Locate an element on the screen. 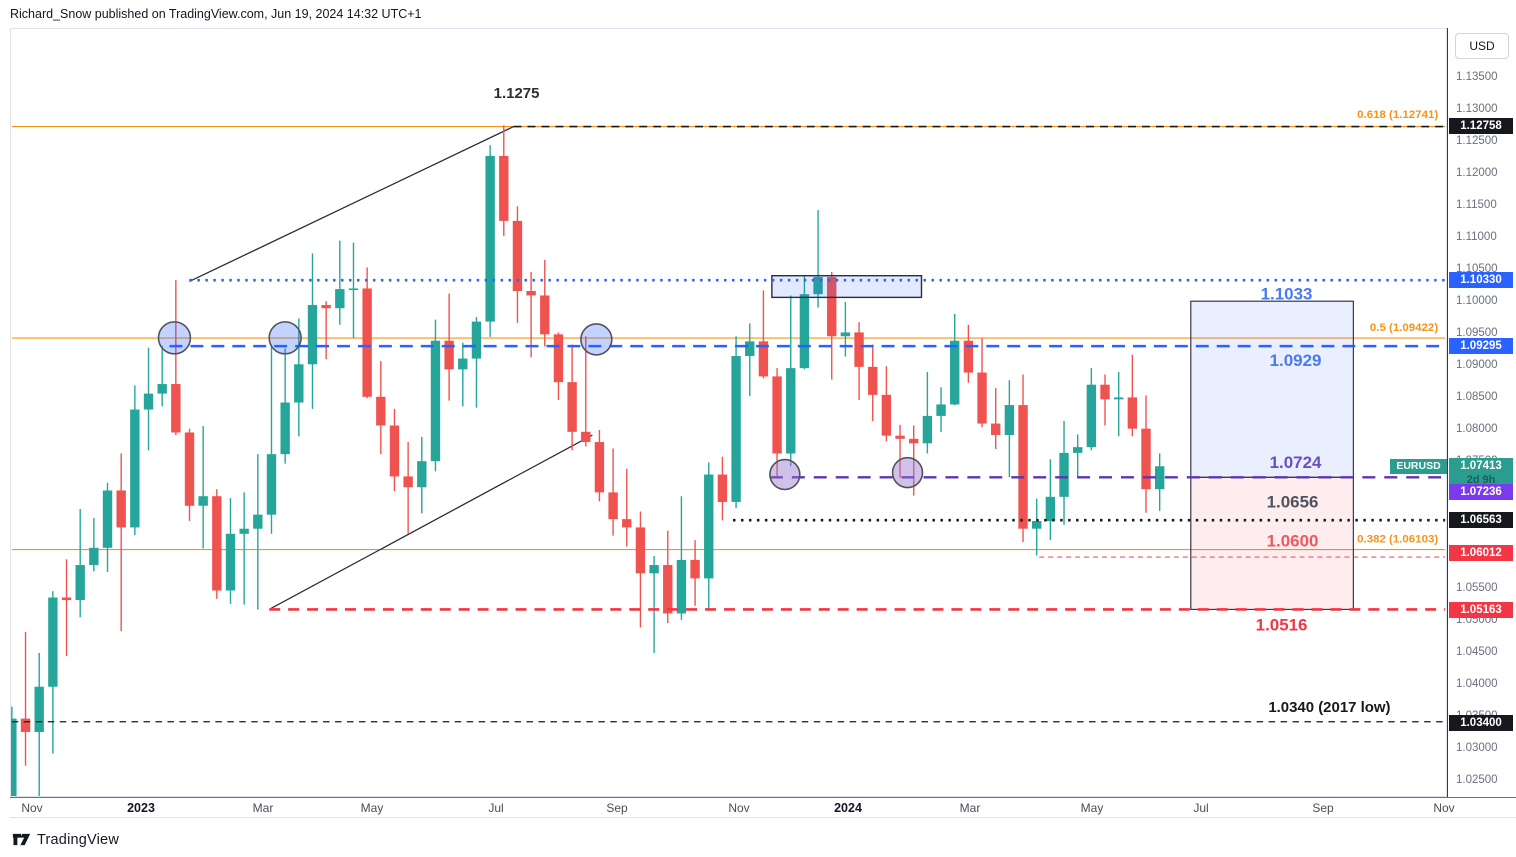 This screenshot has height=857, width=1516. annotation-label: 0.5 (1.09422) is located at coordinates (1404, 328).